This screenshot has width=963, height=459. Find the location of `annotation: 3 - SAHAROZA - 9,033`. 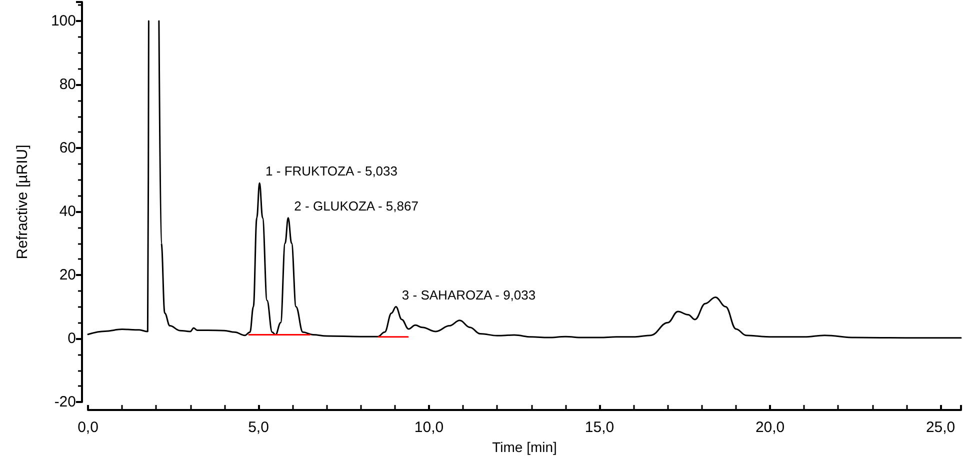

annotation: 3 - SAHAROZA - 9,033 is located at coordinates (469, 294).